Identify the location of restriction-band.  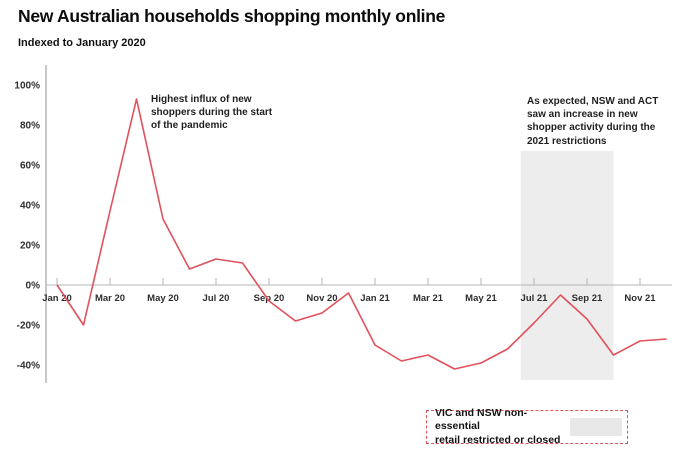
(567, 265).